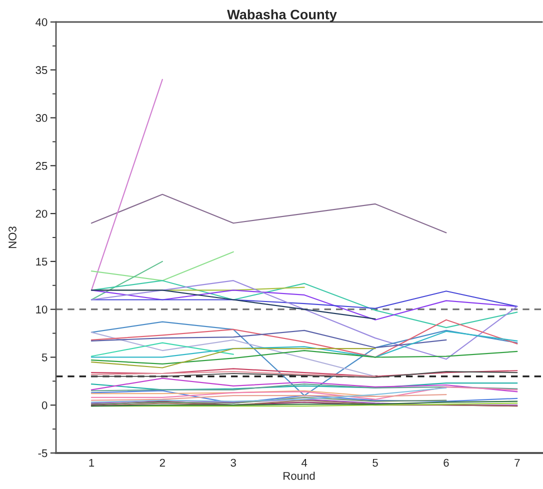 The image size is (543, 489). I want to click on y-tick-label: 25, so click(42, 166).